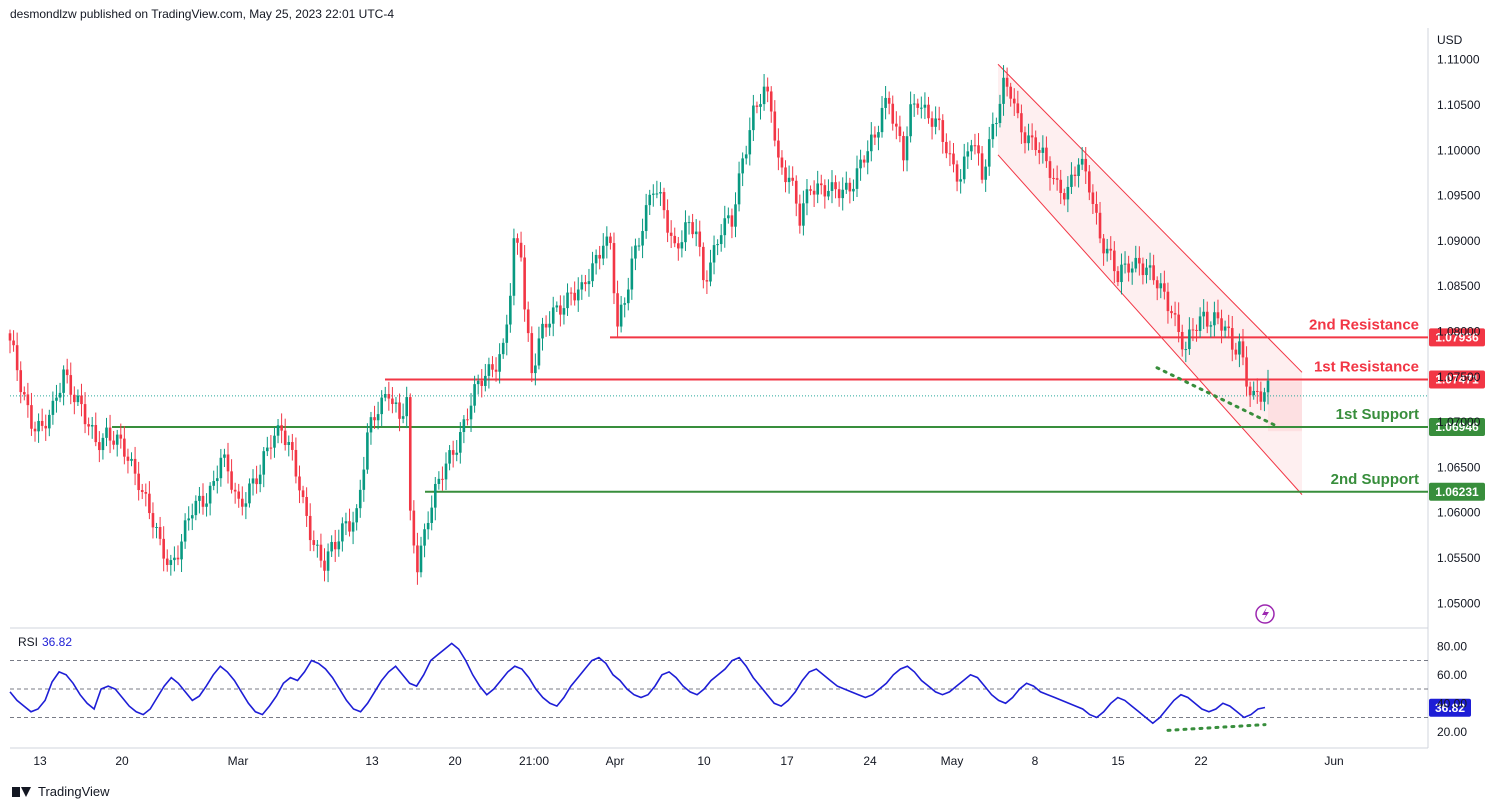 Image resolution: width=1498 pixels, height=810 pixels. Describe the element at coordinates (1458, 60) in the screenshot. I see `price-tick-label: 1.11000` at that location.